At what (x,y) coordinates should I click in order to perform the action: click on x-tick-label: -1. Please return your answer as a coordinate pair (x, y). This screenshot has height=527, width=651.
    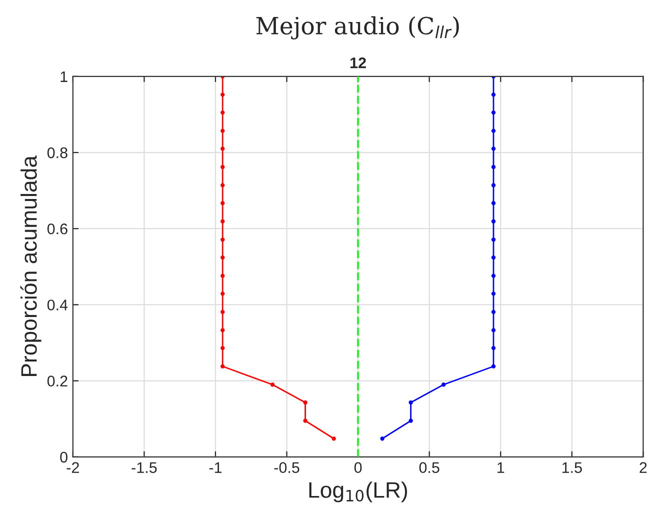
    Looking at the image, I should click on (215, 467).